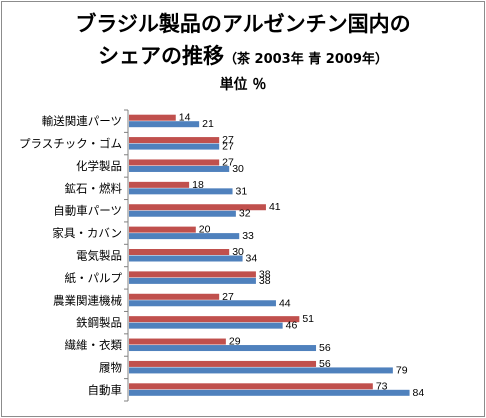  Describe the element at coordinates (243, 24) in the screenshot. I see `chart-title-line1: ブラジル製品のアルゼンチン国内の` at that location.